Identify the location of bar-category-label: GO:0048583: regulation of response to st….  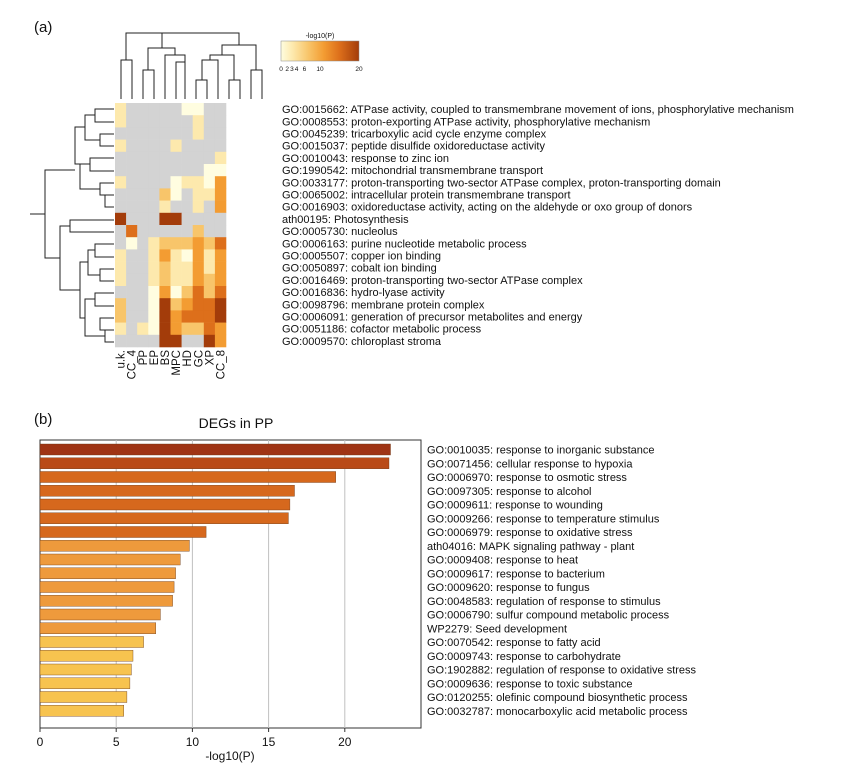
(544, 602).